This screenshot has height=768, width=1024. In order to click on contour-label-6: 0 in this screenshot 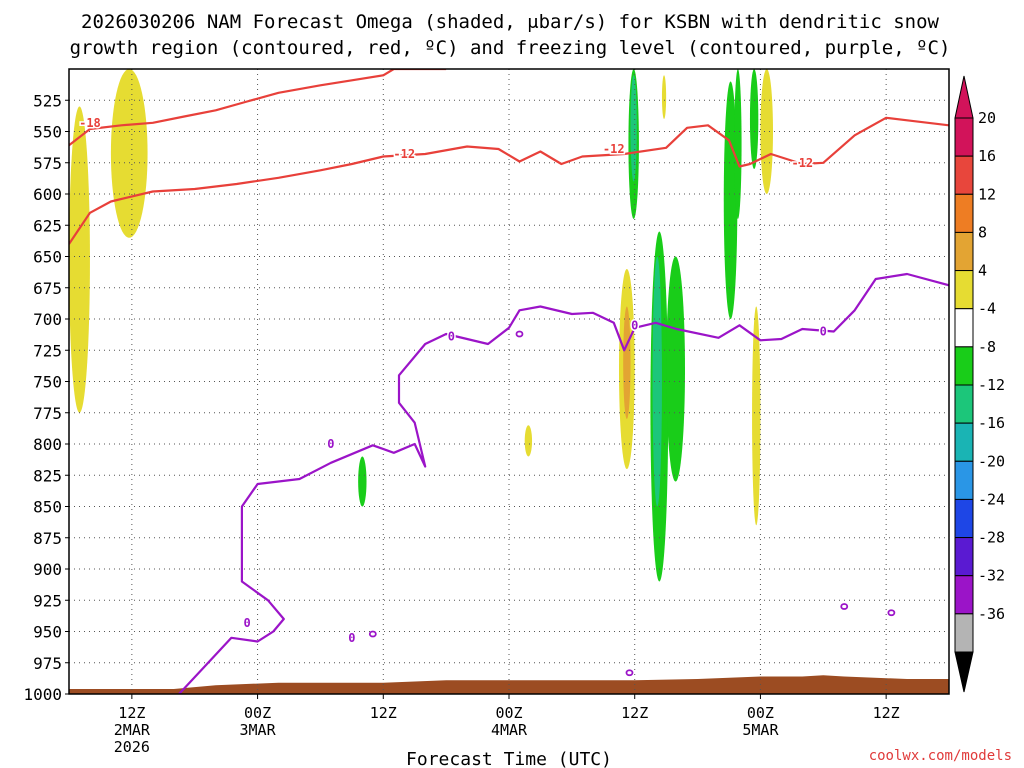, I will do `click(246, 623)`.